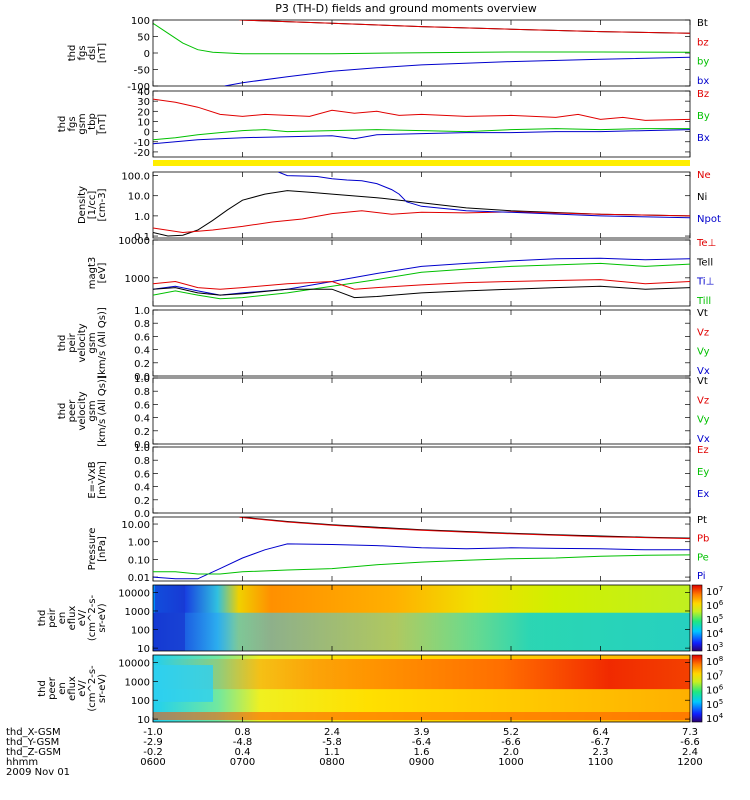 The width and height of the screenshot is (750, 800). What do you see at coordinates (510, 762) in the screenshot?
I see `axis-row-value: 1000` at bounding box center [510, 762].